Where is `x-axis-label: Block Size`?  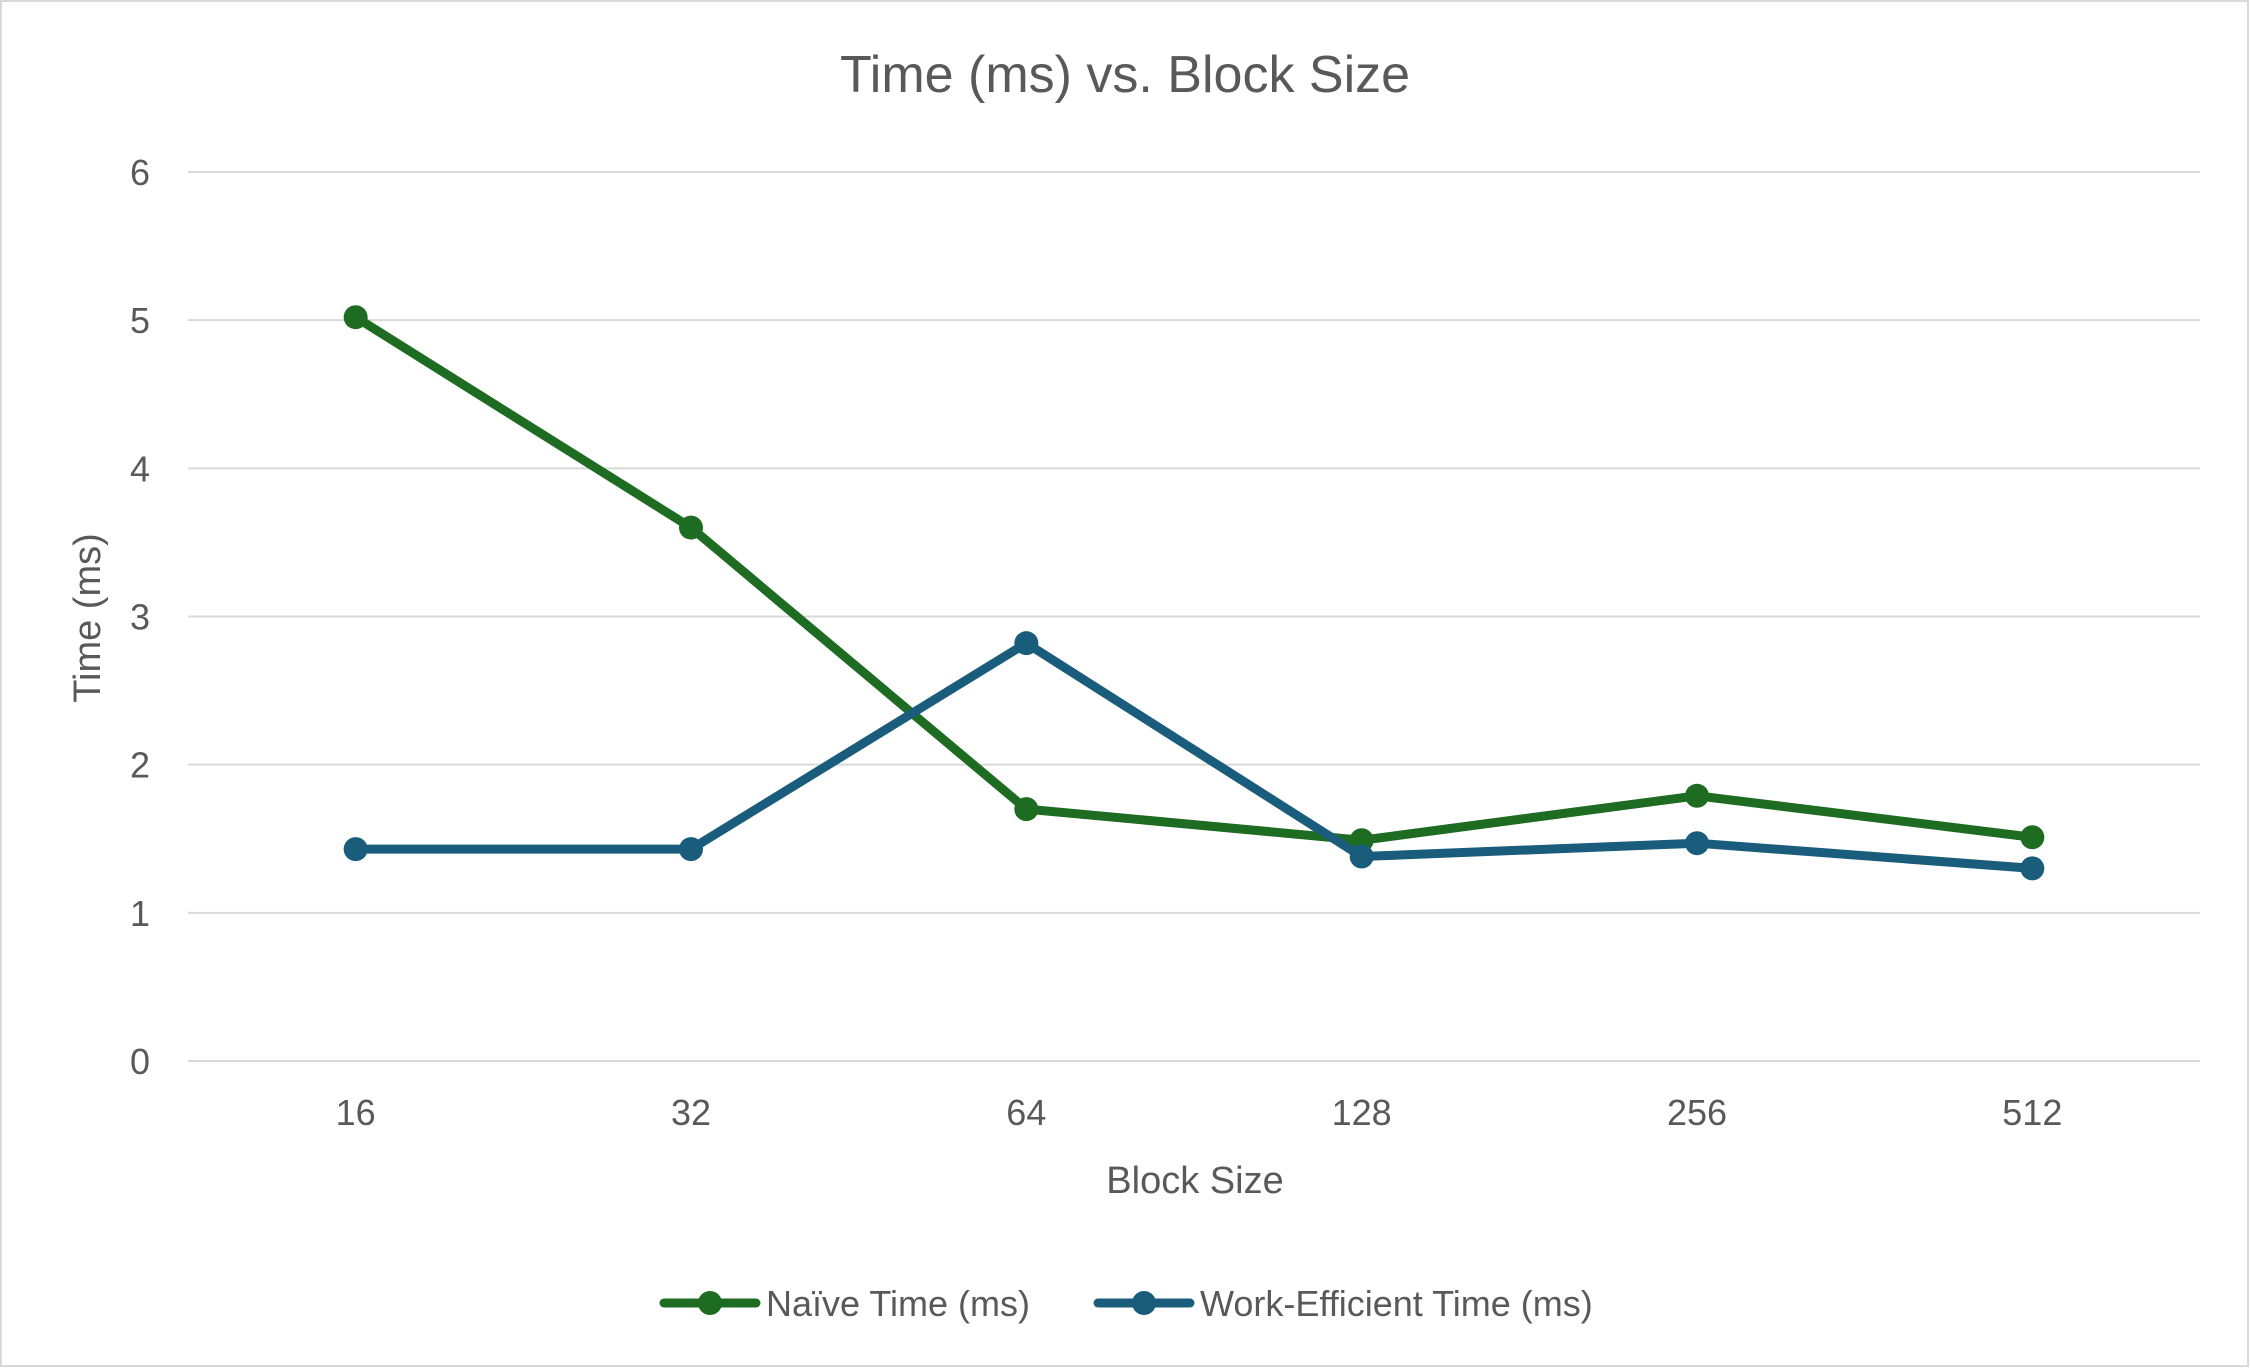
x-axis-label: Block Size is located at coordinates (1194, 1181).